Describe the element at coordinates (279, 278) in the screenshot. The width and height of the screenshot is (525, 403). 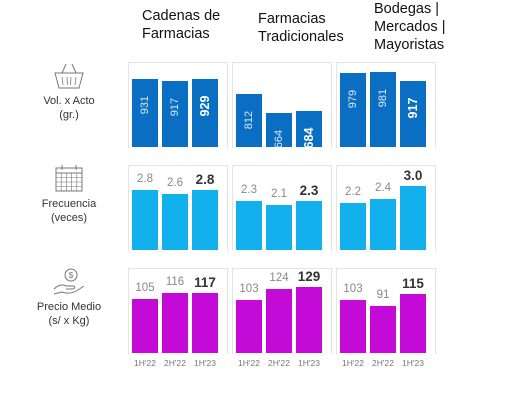
I see `data-label: 124` at that location.